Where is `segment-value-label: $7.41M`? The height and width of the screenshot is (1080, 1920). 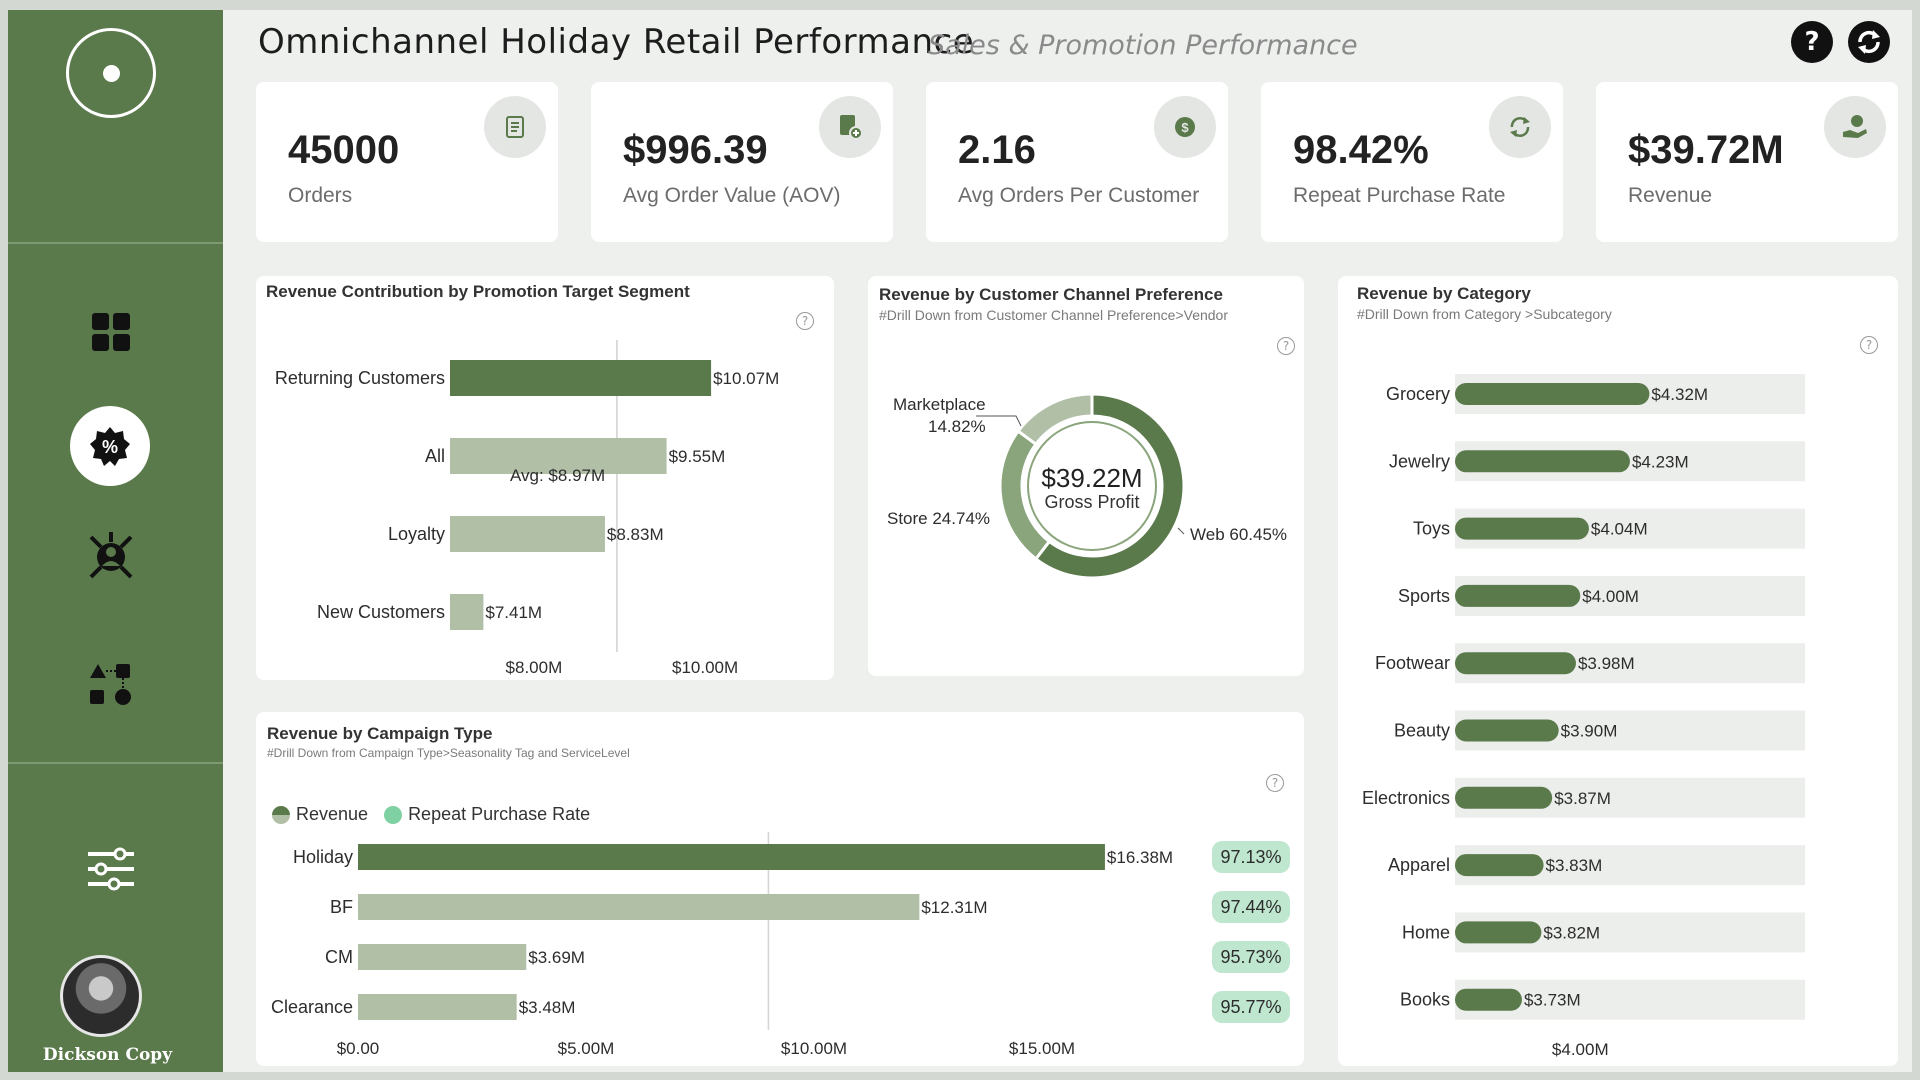
segment-value-label: $7.41M is located at coordinates (513, 612).